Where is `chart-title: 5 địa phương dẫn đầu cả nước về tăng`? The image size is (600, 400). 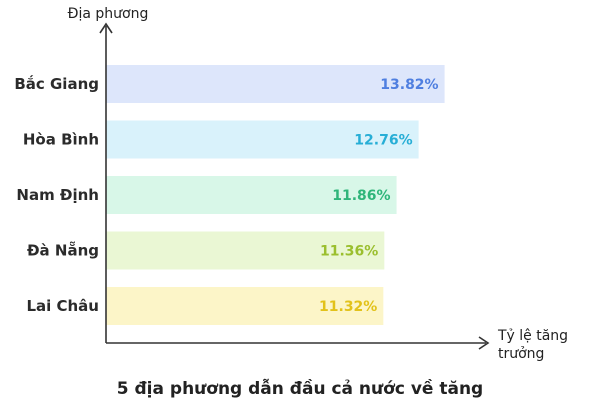 chart-title: 5 địa phương dẫn đầu cả nước về tăng is located at coordinates (300, 388).